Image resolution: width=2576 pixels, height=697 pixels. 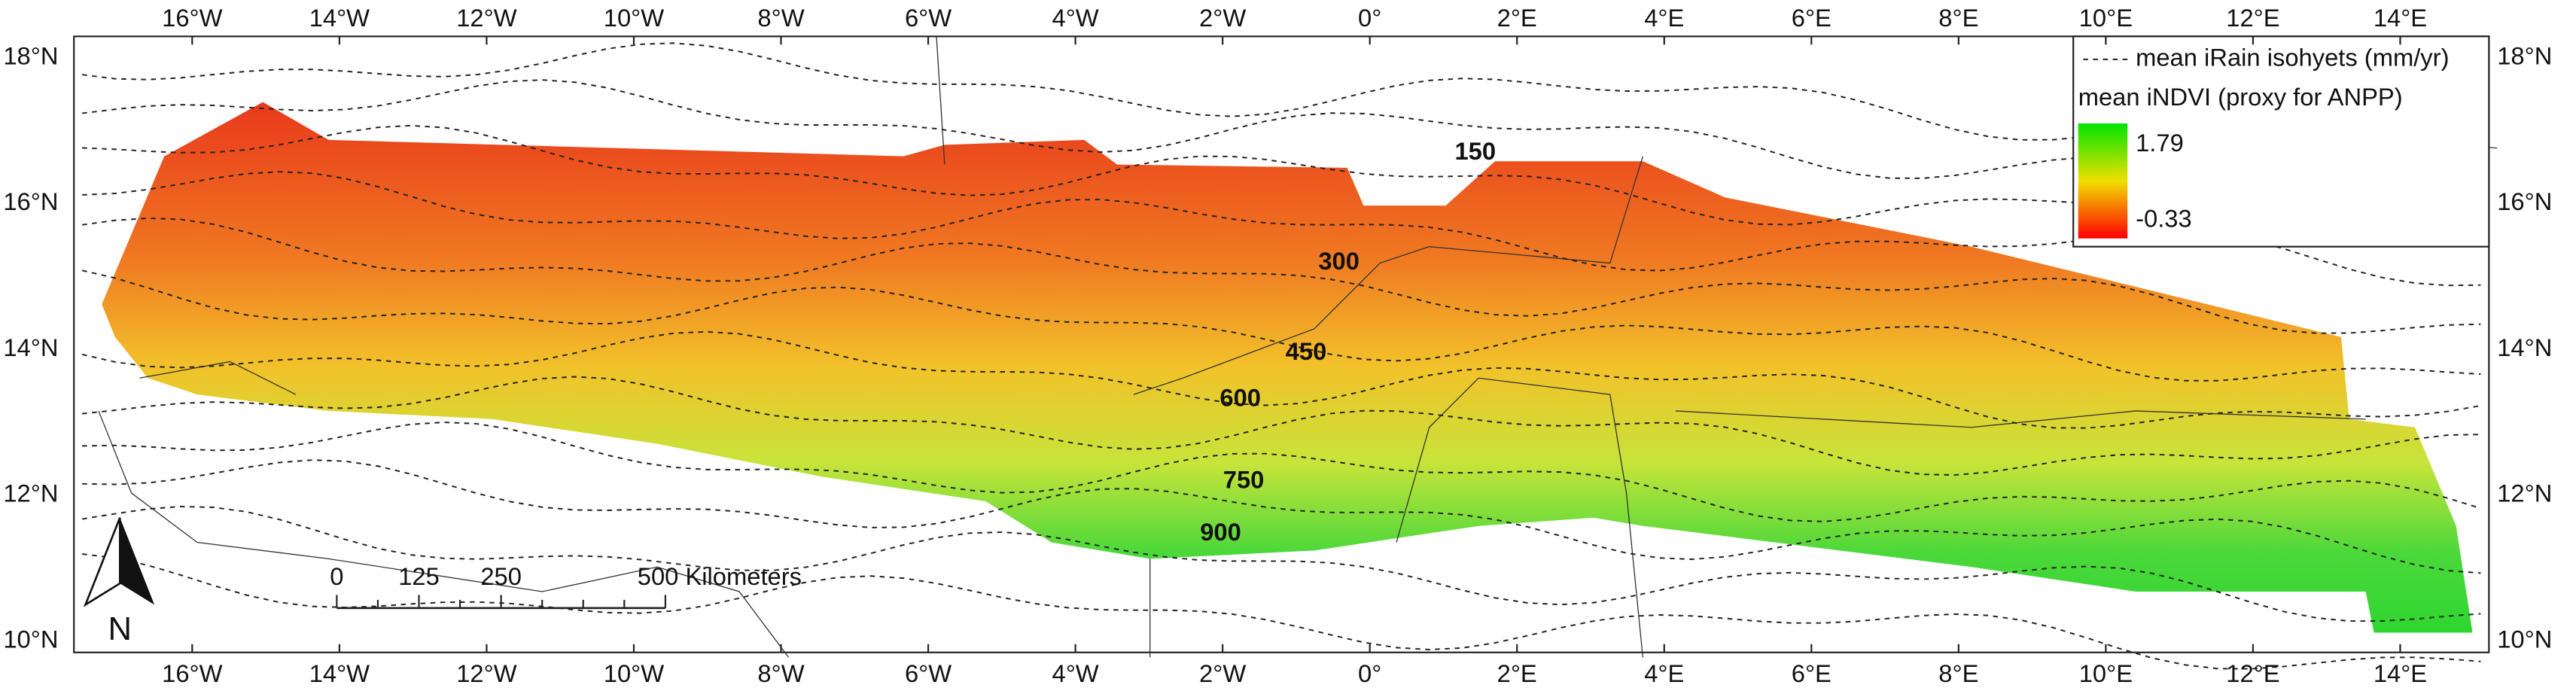 I want to click on lon-label-bottom: 12°W, so click(x=486, y=673).